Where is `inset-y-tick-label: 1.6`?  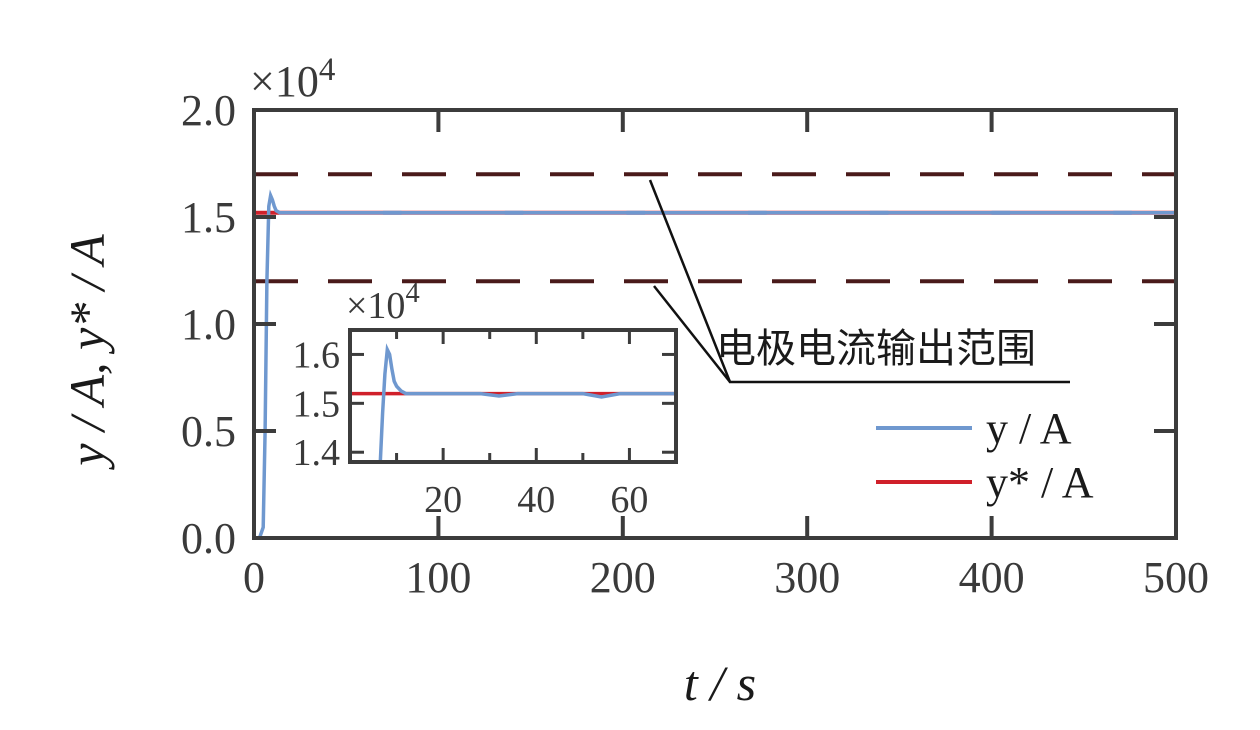
inset-y-tick-label: 1.6 is located at coordinates (317, 355).